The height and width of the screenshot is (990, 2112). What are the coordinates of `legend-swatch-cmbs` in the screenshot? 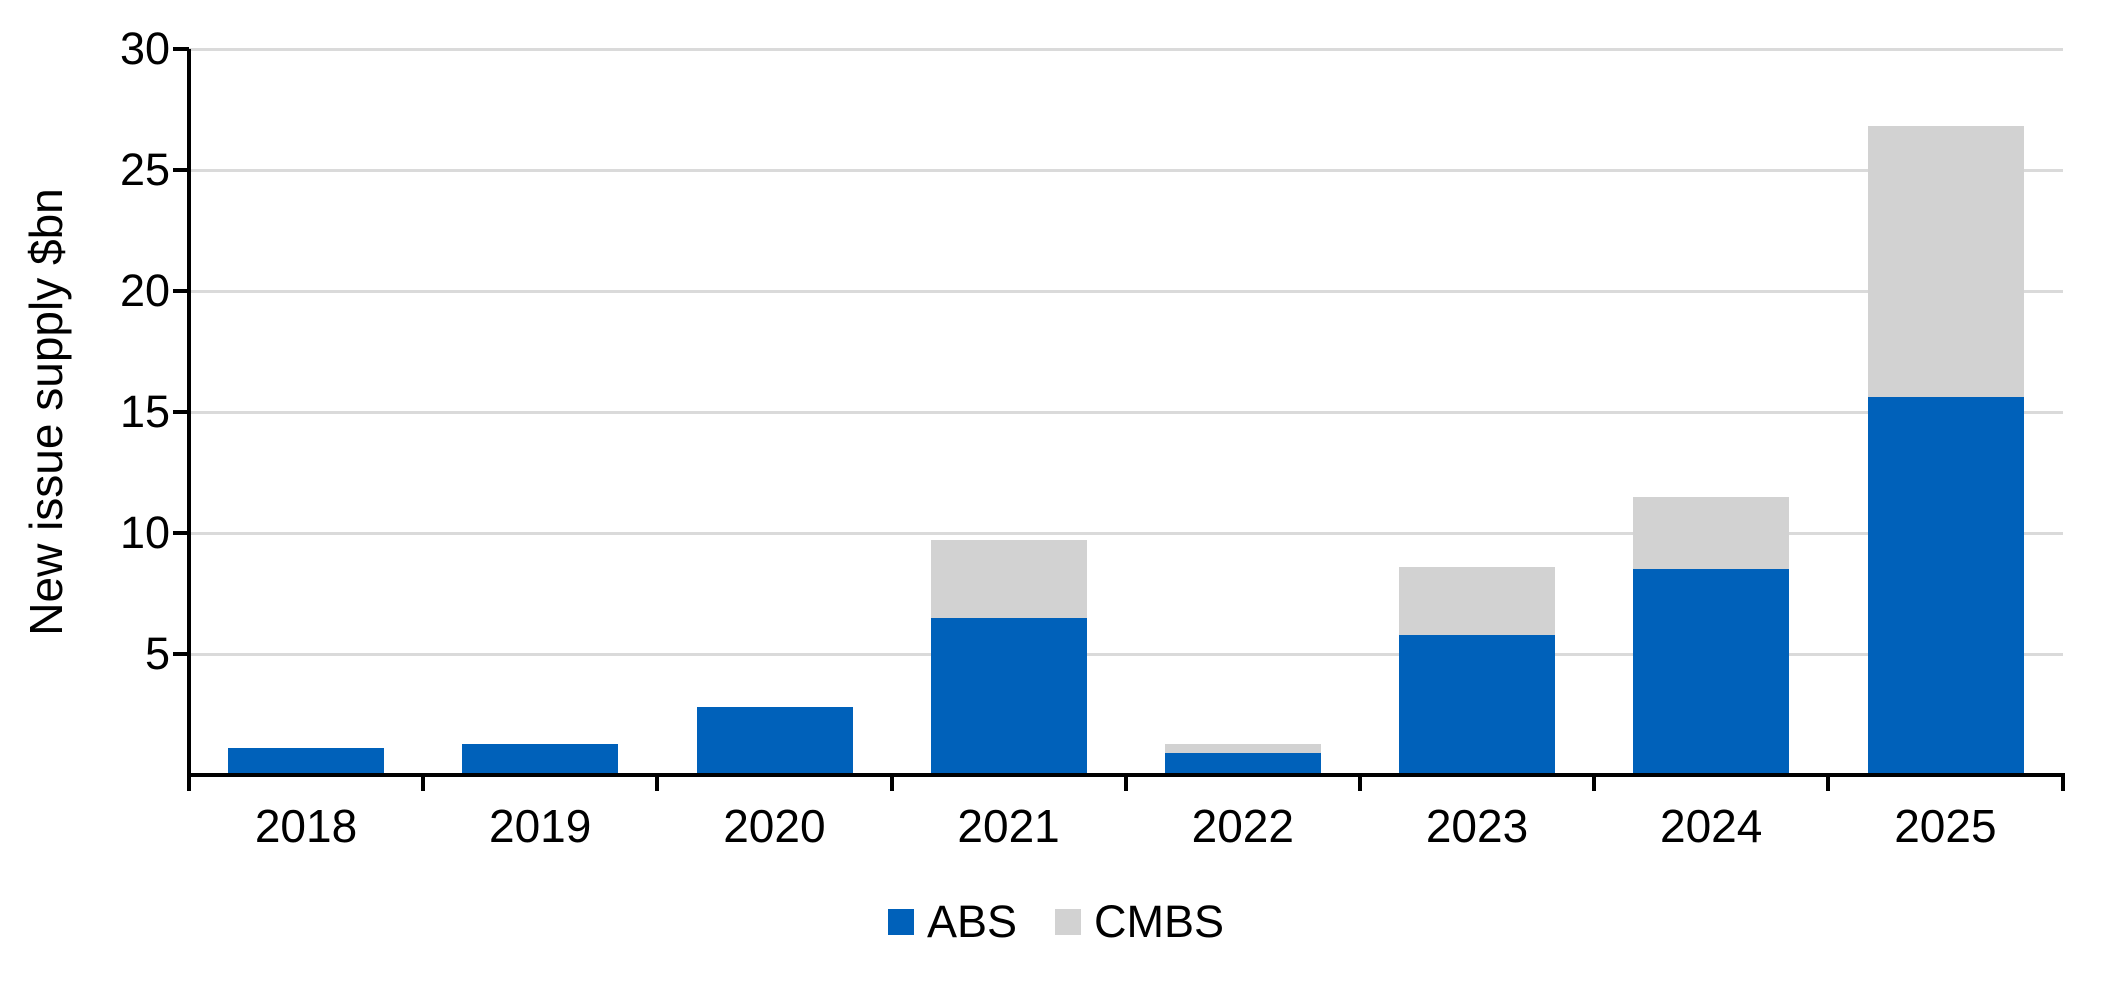 It's located at (1068, 922).